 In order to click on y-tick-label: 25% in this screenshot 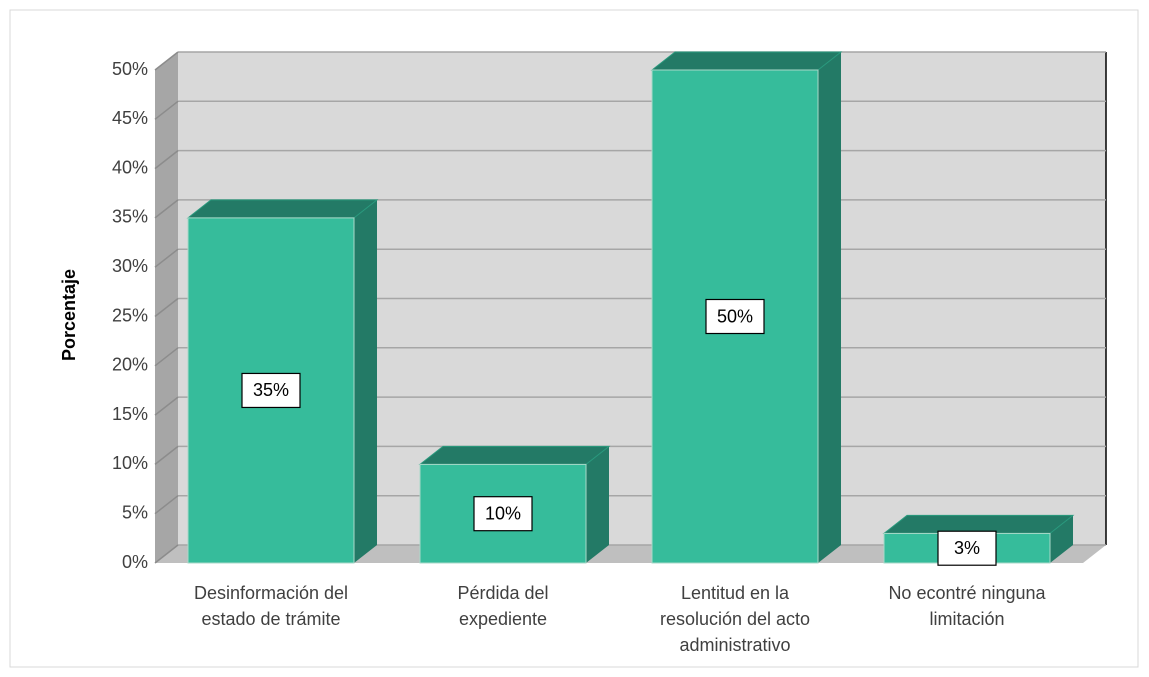, I will do `click(130, 315)`.